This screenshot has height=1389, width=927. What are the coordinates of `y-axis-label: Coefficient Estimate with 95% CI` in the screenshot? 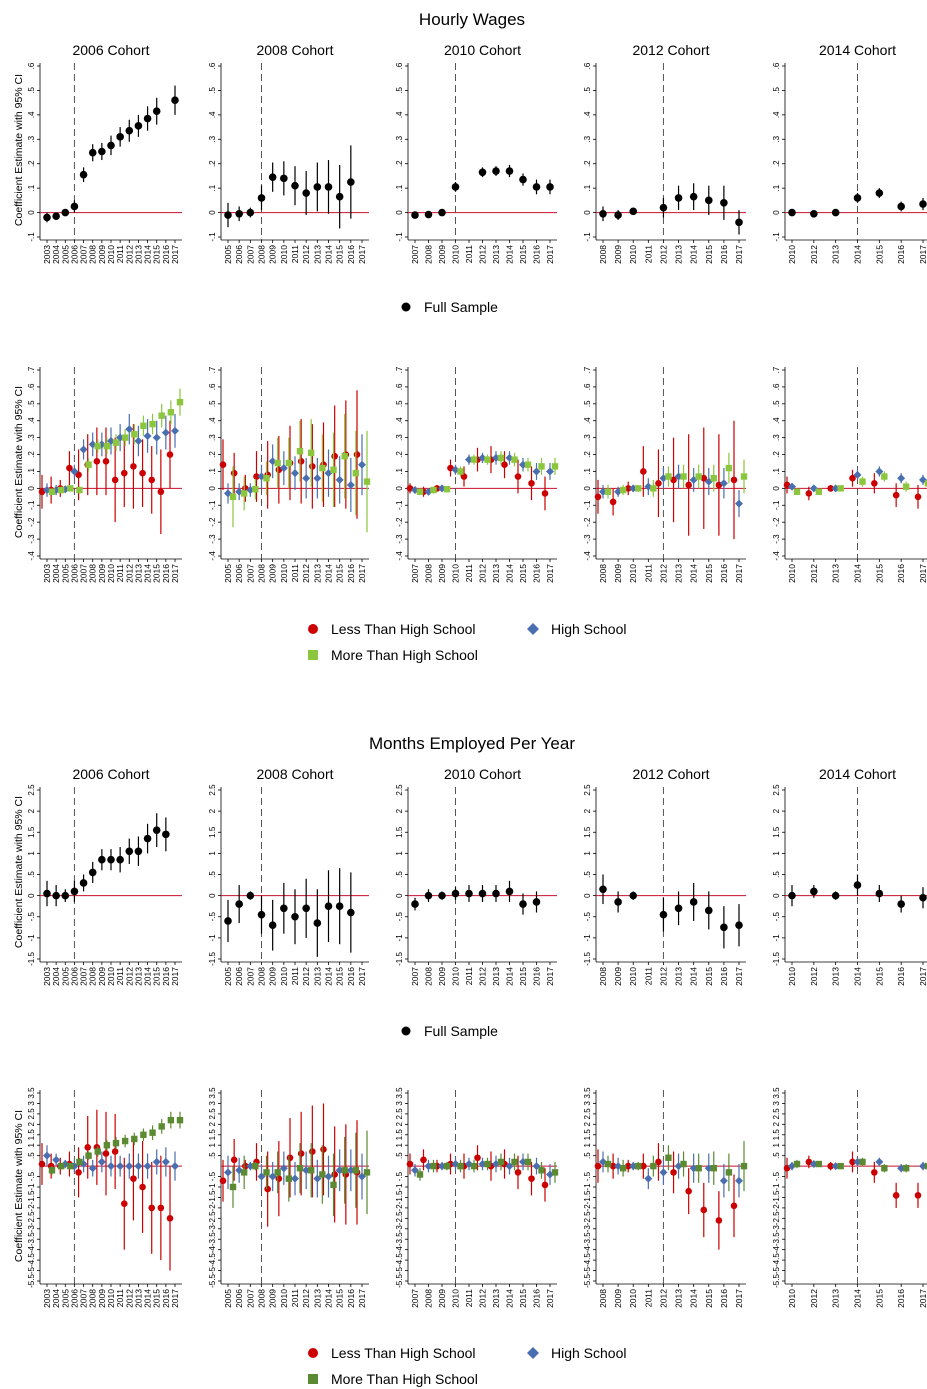 It's located at (19, 462).